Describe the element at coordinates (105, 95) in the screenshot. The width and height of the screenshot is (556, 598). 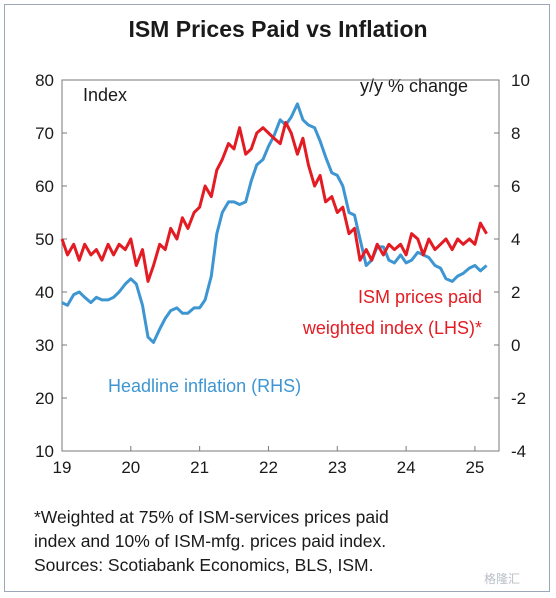
I see `left-axis-label: Index` at that location.